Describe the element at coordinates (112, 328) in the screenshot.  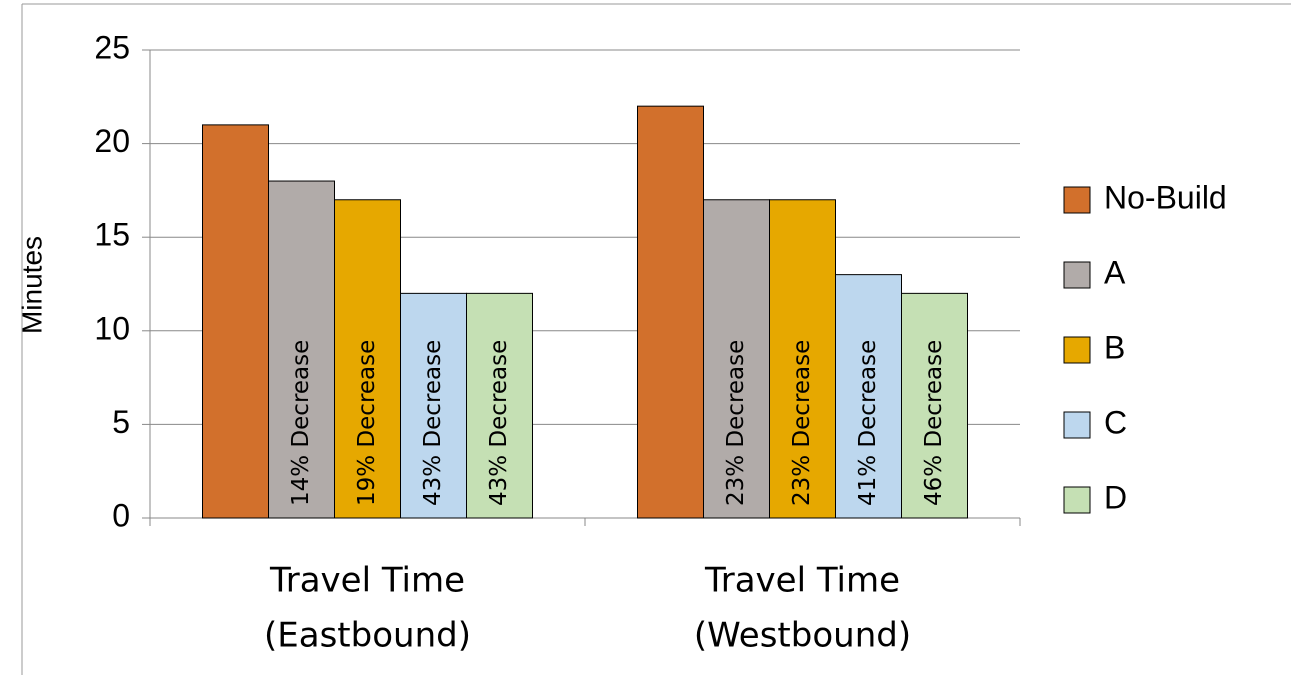
I see `y-tick-label: 10` at that location.